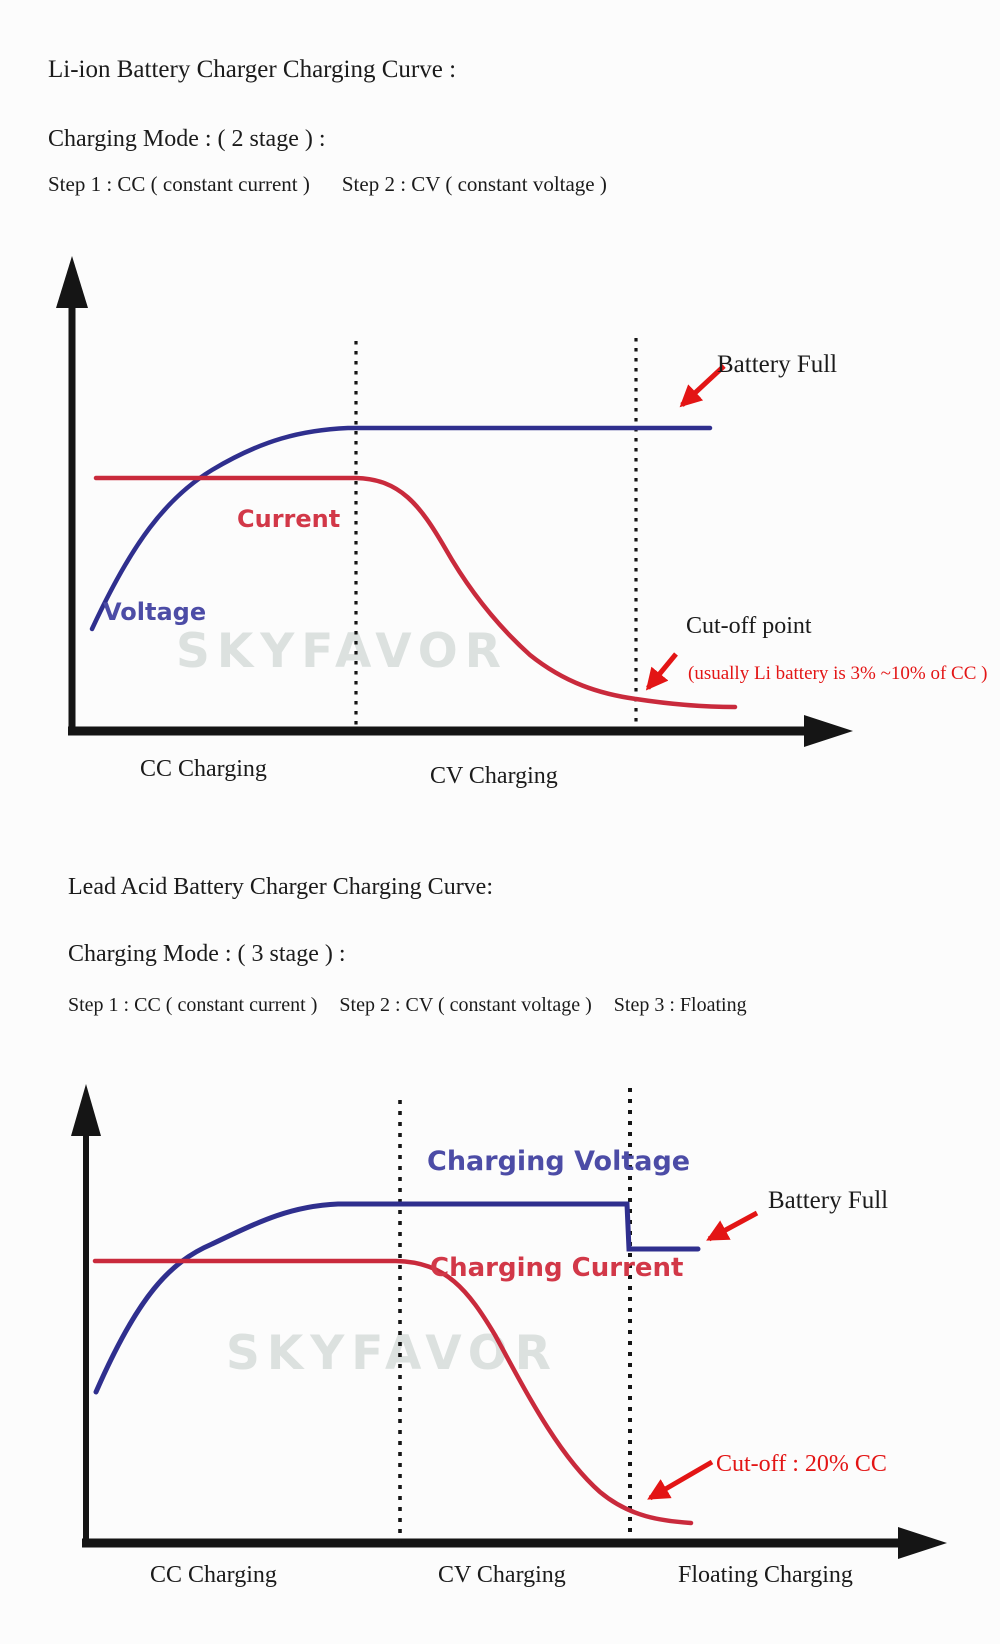  I want to click on section2-step2: Step 2 : CV ( constant voltage ), so click(465, 1005).